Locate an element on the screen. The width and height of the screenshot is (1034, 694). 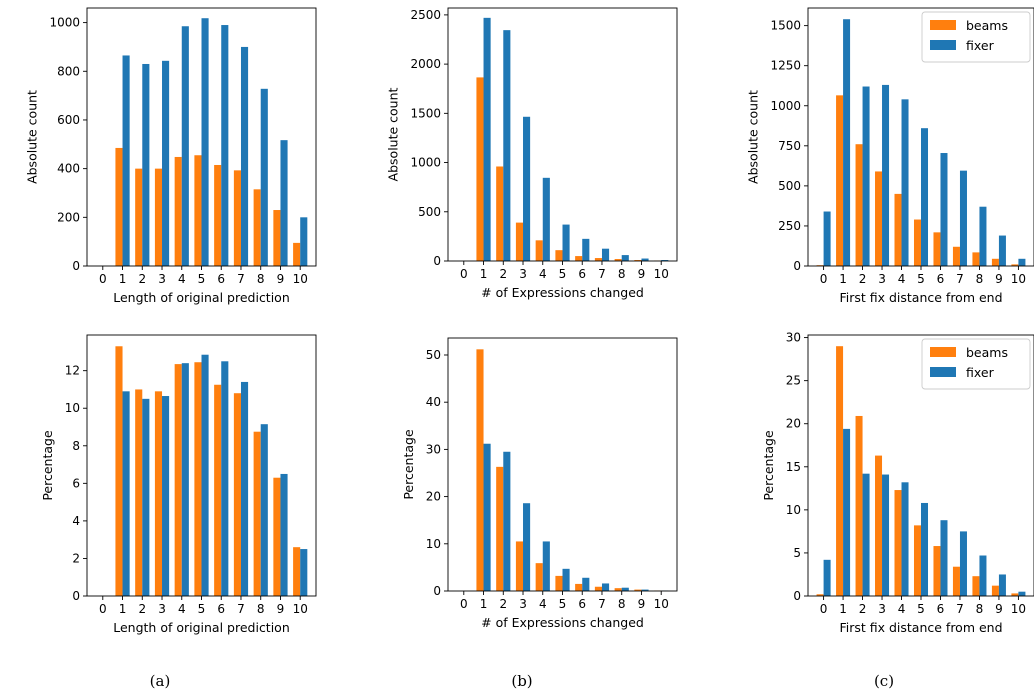
legend-label-beams: beams is located at coordinates (987, 352).